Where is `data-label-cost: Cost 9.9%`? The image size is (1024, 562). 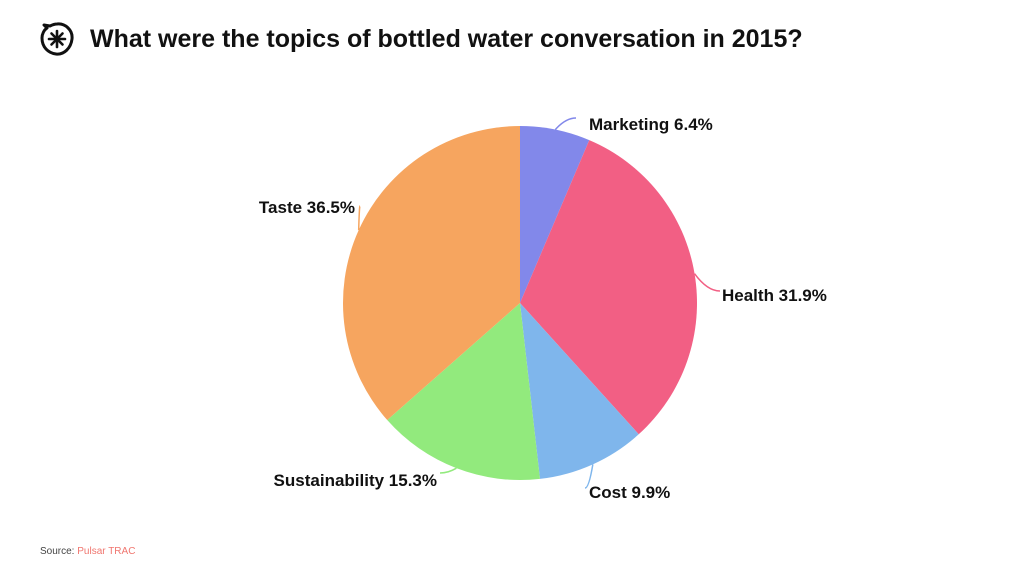
data-label-cost: Cost 9.9% is located at coordinates (629, 492).